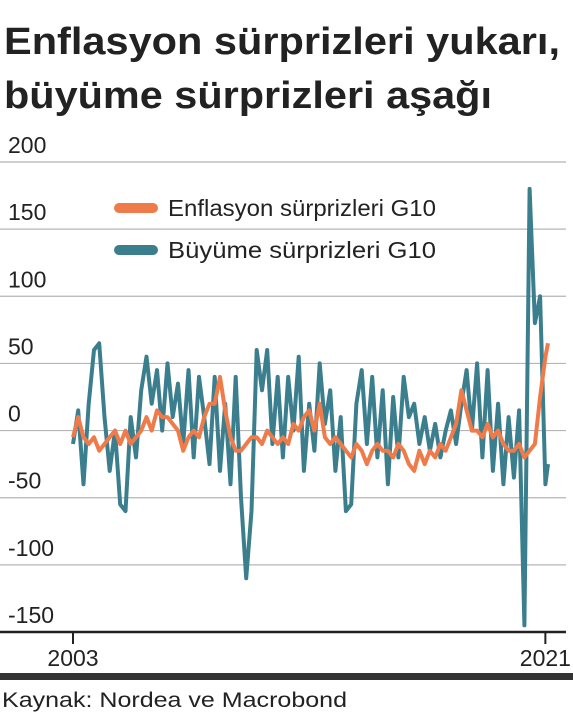 This screenshot has width=573, height=721. What do you see at coordinates (302, 208) in the screenshot?
I see `legend-label: Enflasyon sürprizleri G10` at bounding box center [302, 208].